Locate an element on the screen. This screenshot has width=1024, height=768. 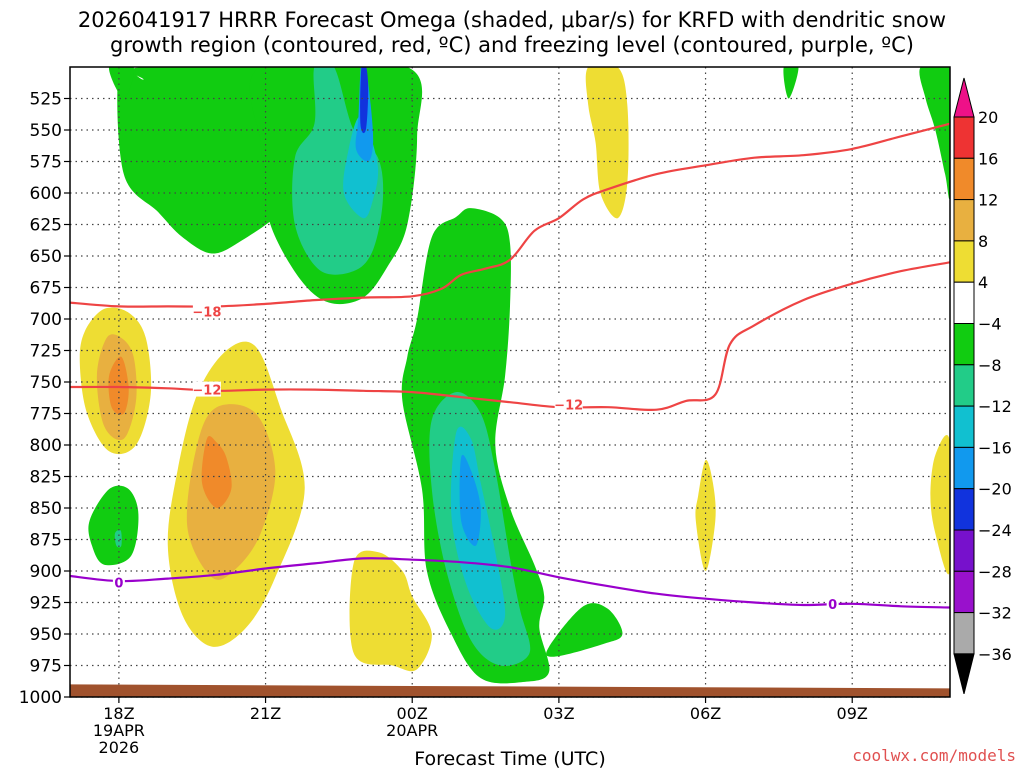
x-tick-label: 18Z is located at coordinates (118, 713).